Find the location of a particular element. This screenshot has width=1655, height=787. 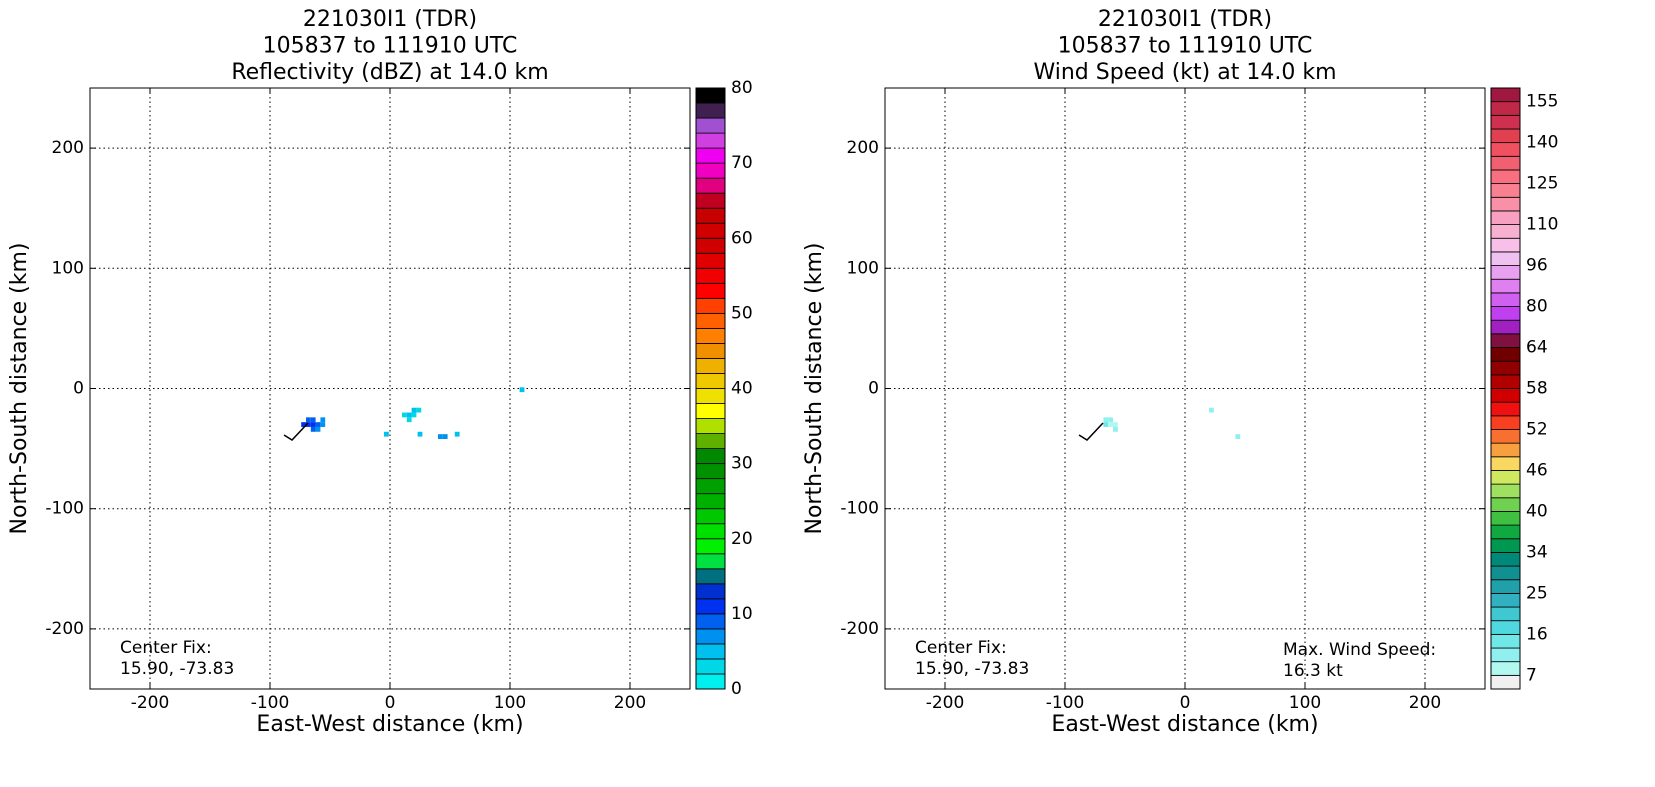

colorbar-tick-label: 25 is located at coordinates (1537, 593).